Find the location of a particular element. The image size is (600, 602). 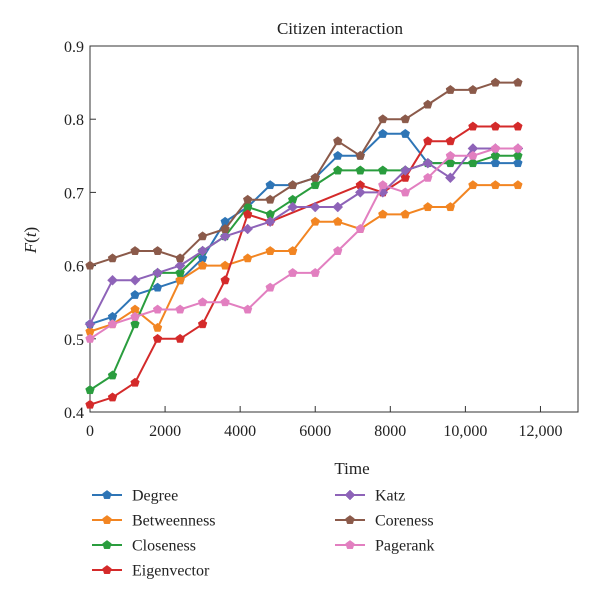

legend-label: Degree is located at coordinates (155, 496).